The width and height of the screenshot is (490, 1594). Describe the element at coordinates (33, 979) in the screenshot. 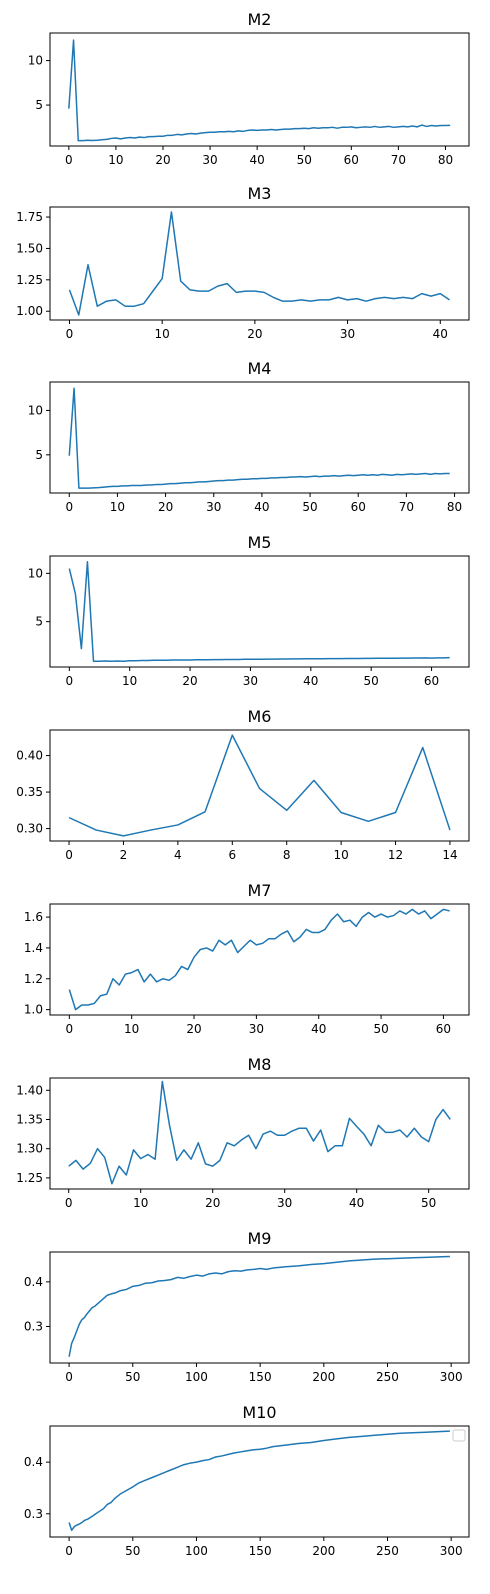

I see `y-tick-label: 1.2` at that location.